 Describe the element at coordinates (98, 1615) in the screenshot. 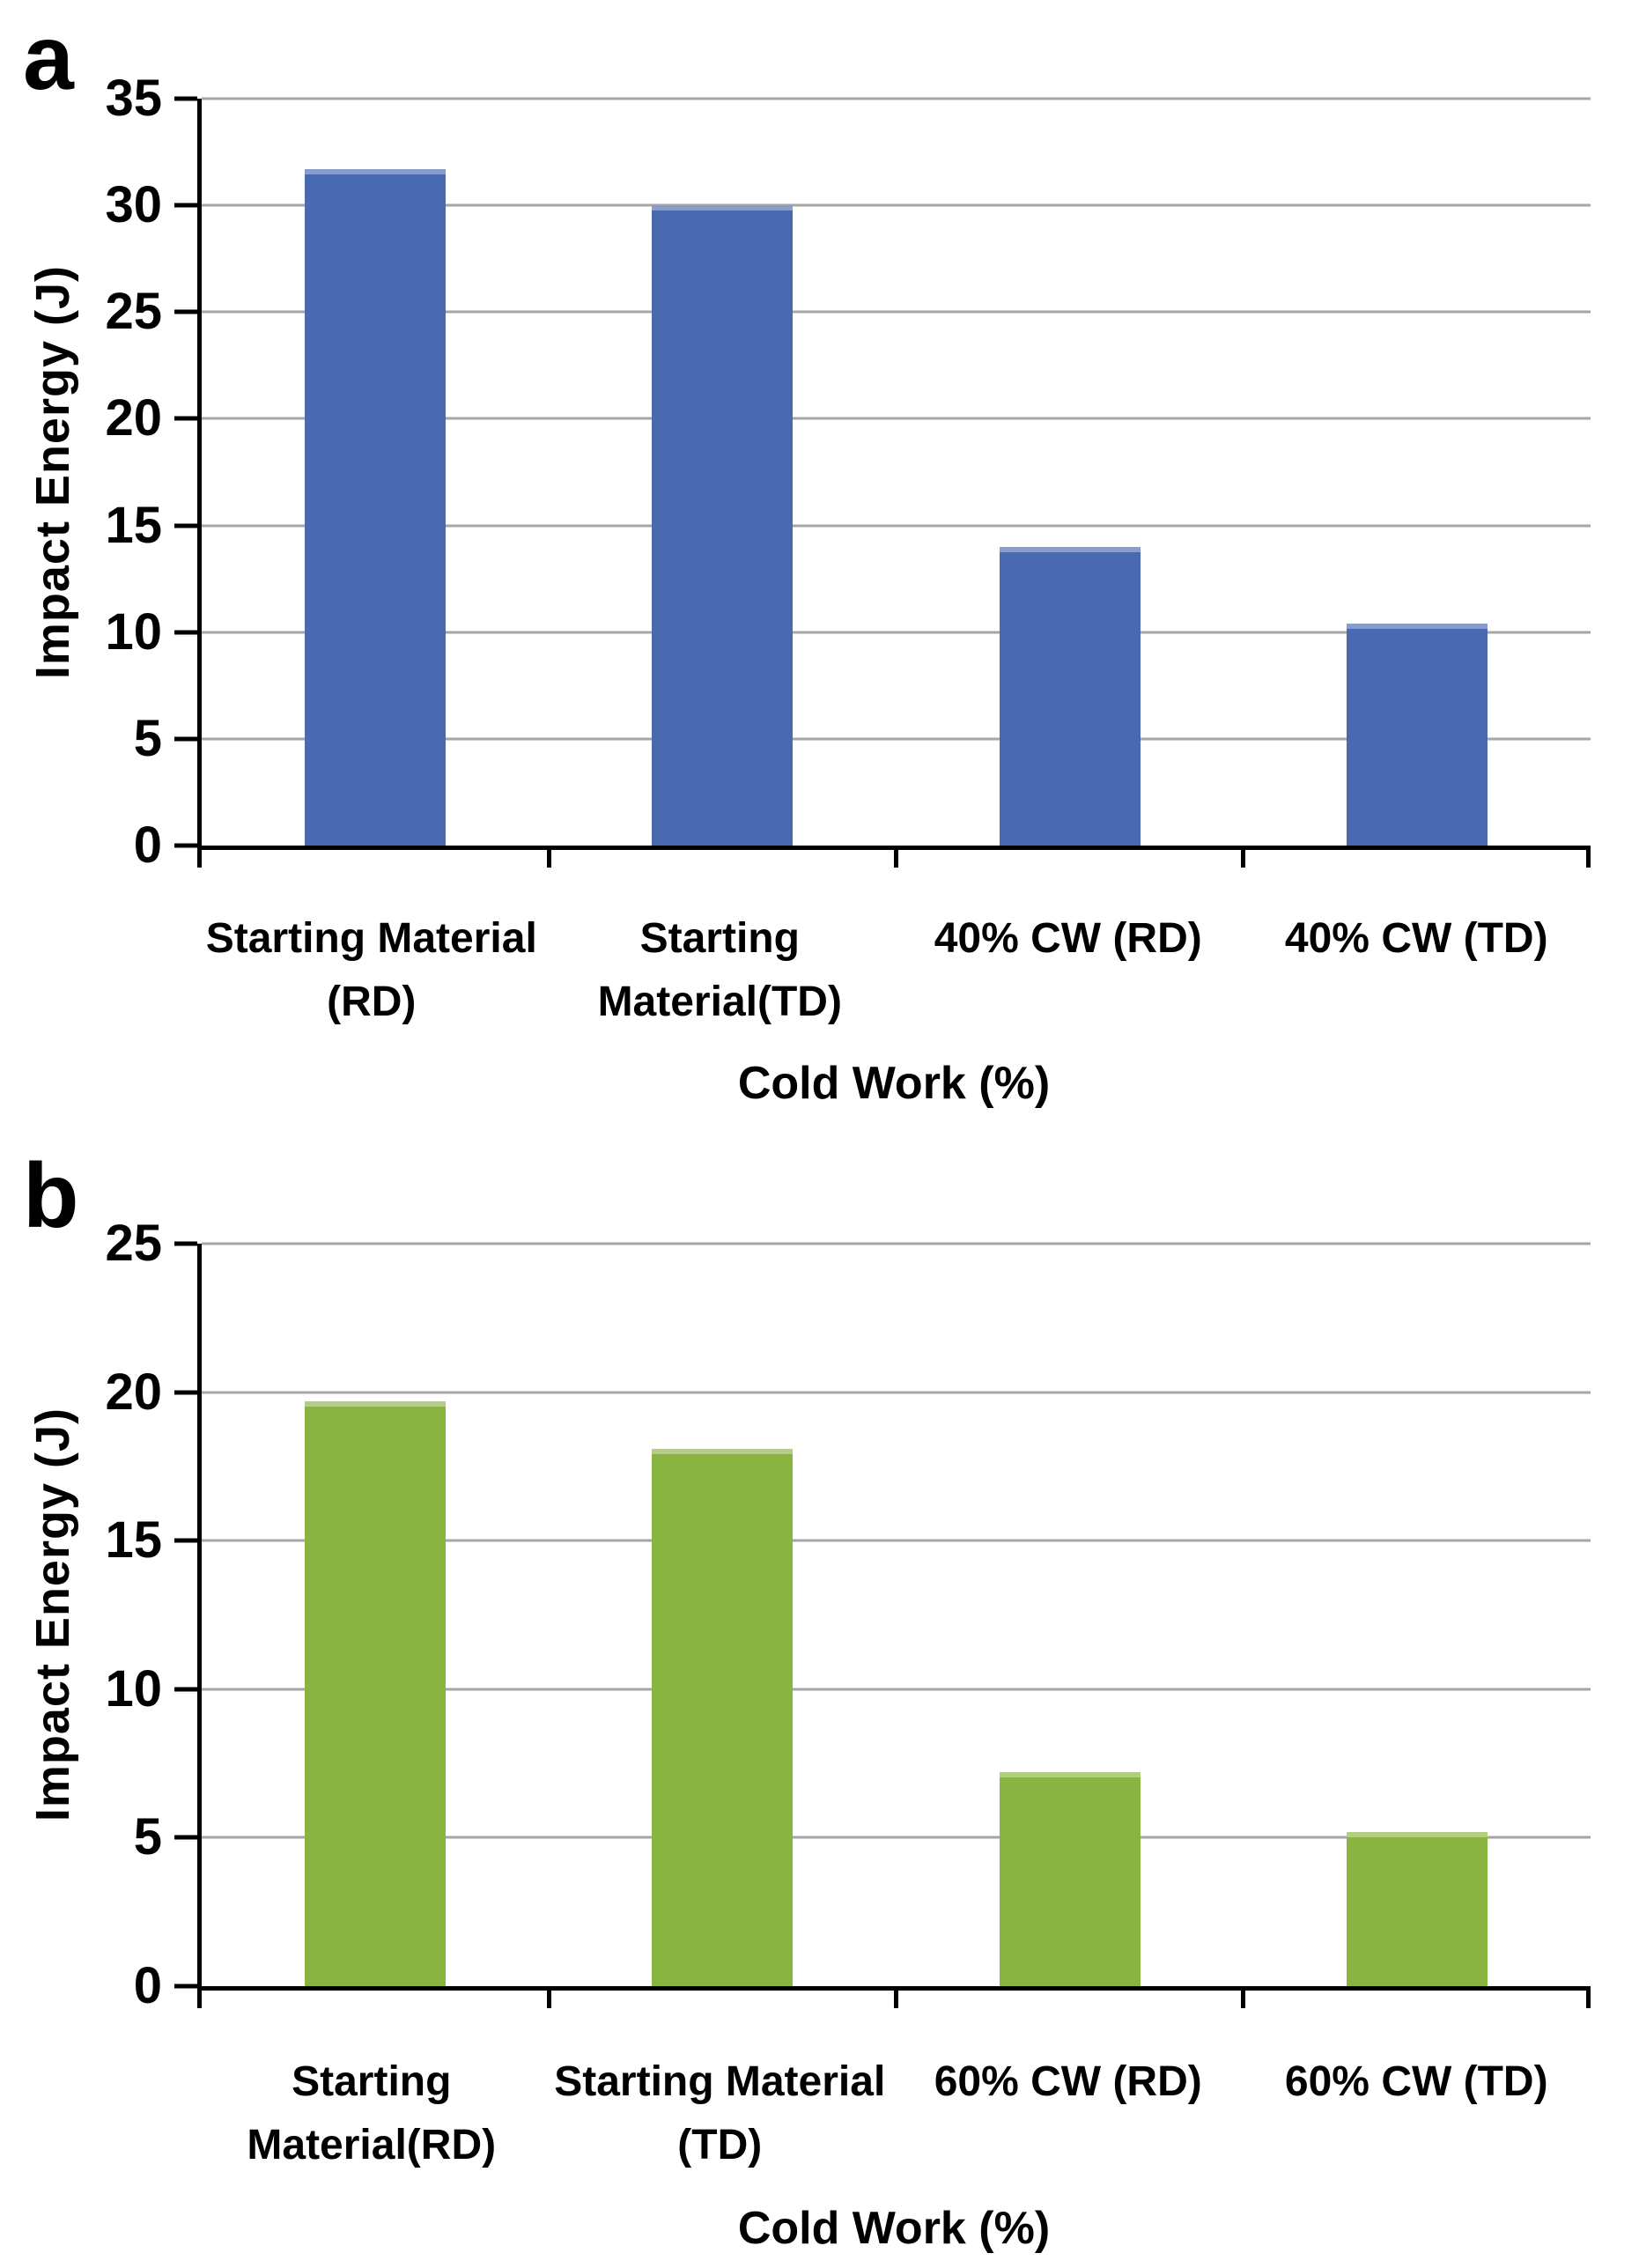

I see `y-axis-tick-labels: 0 5 10 15 20 25` at that location.